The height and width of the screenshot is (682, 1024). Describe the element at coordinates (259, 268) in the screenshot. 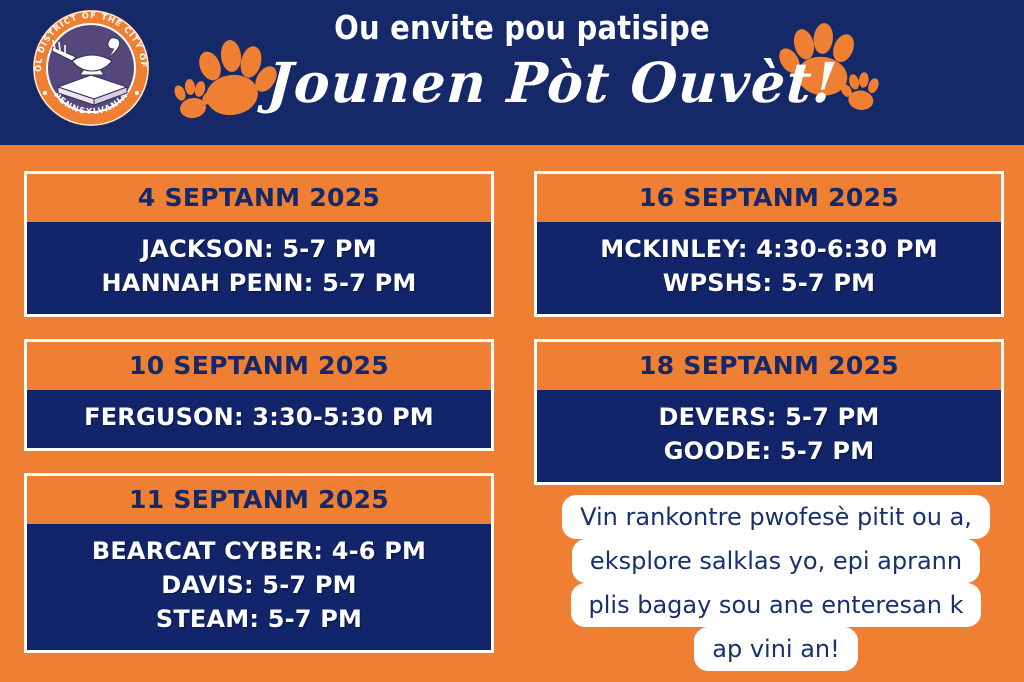

I see `event-schools: JACKSON: 5-7 PM HANNAH PENN: 5-7 PM` at that location.